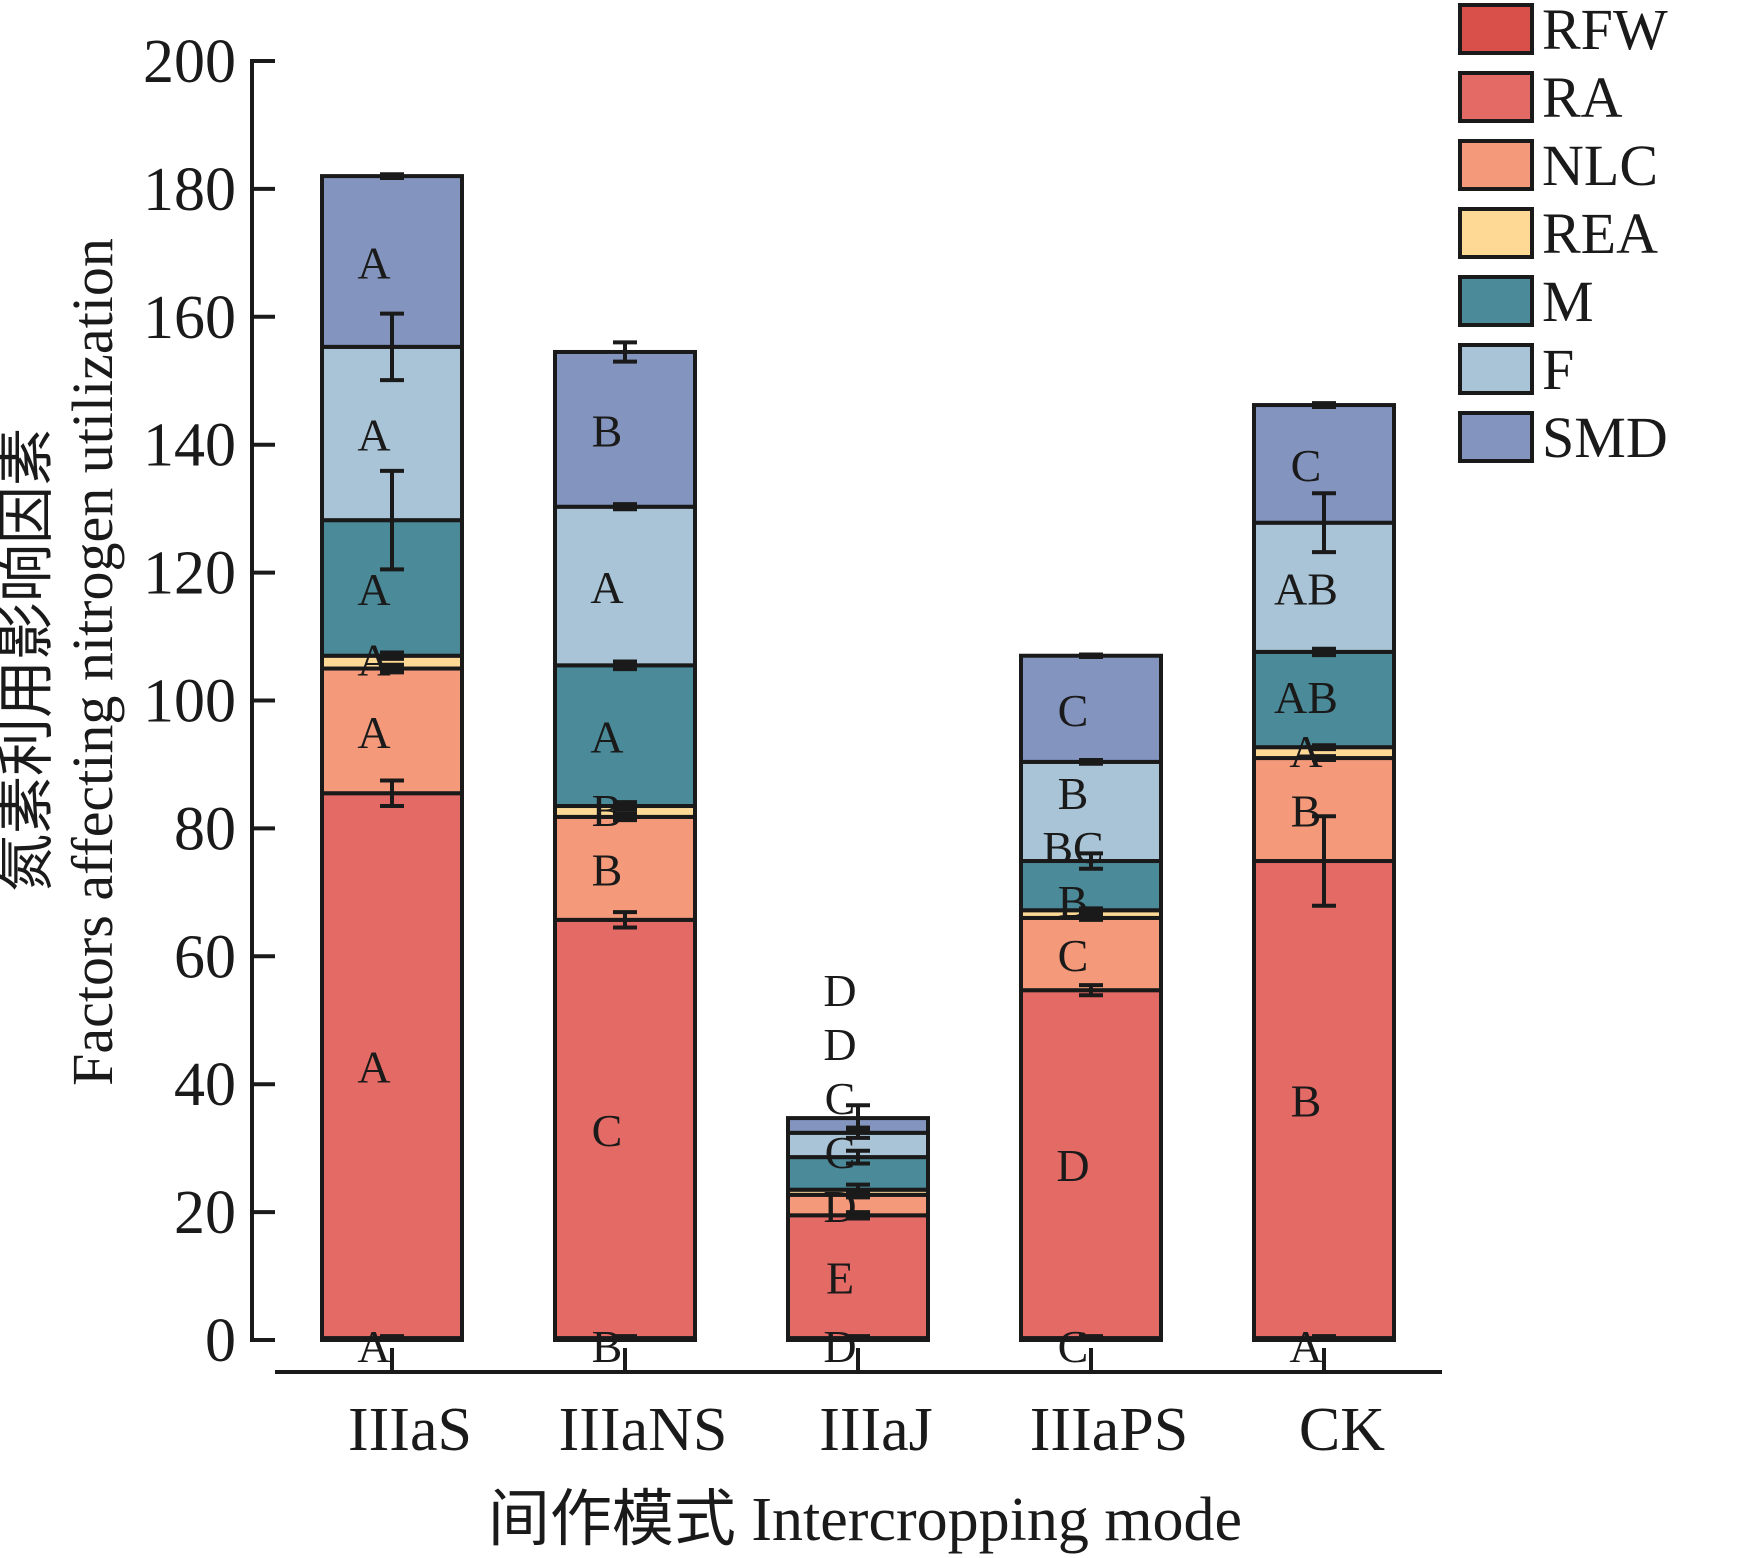 The height and width of the screenshot is (1558, 1739). Describe the element at coordinates (189, 446) in the screenshot. I see `y-tick-label-140: 140` at that location.